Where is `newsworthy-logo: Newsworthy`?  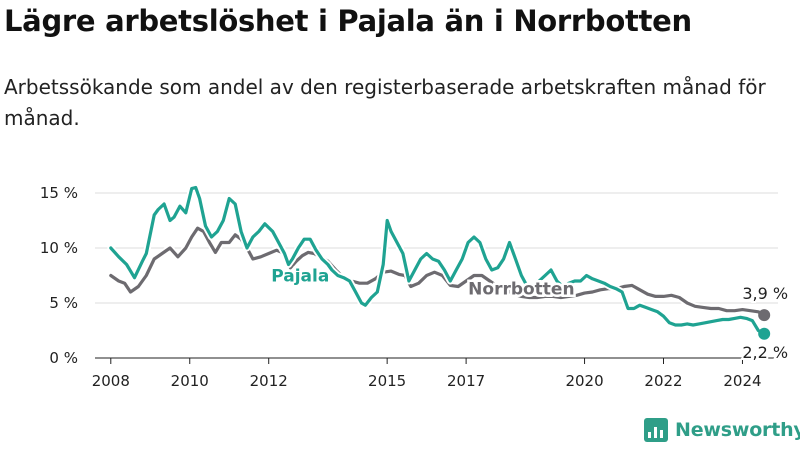 newsworthy-logo: Newsworthy is located at coordinates (722, 430).